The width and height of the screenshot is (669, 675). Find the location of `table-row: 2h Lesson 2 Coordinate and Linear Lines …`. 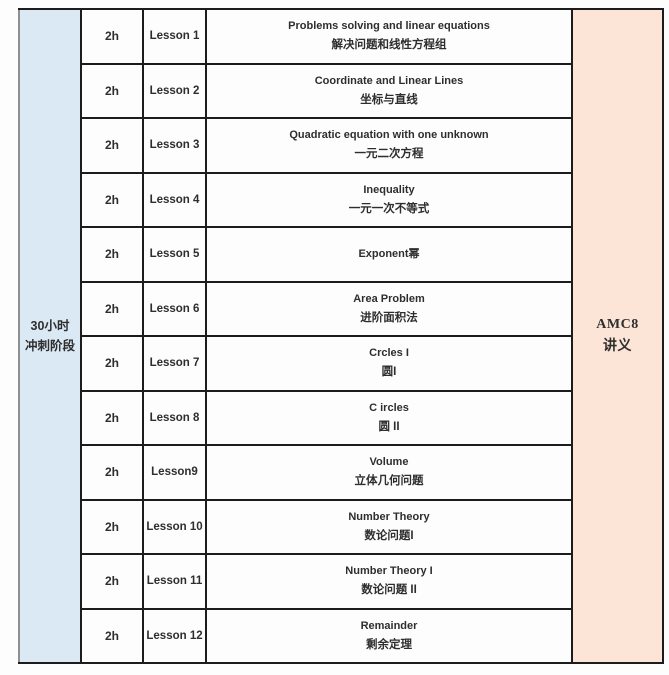

table-row: 2h Lesson 2 Coordinate and Linear Lines … is located at coordinates (341, 90).